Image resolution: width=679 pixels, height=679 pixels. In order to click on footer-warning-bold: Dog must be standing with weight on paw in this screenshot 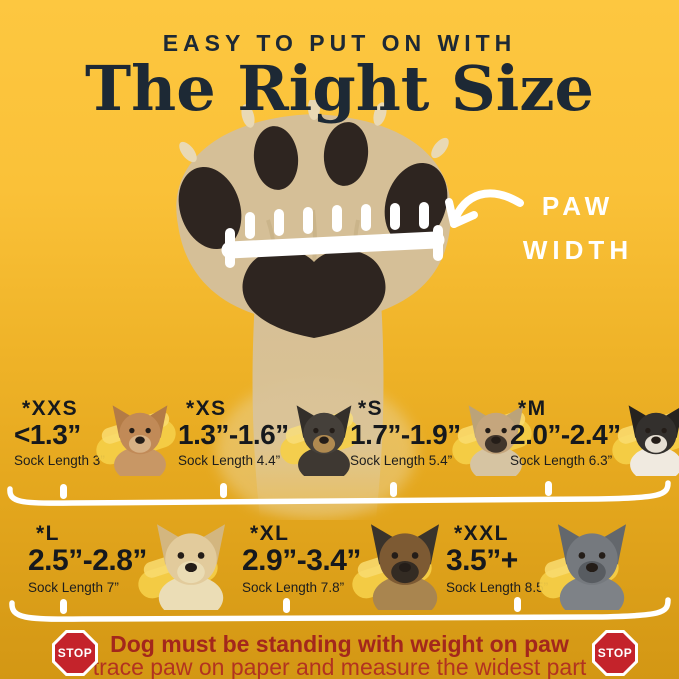, I will do `click(339, 644)`.